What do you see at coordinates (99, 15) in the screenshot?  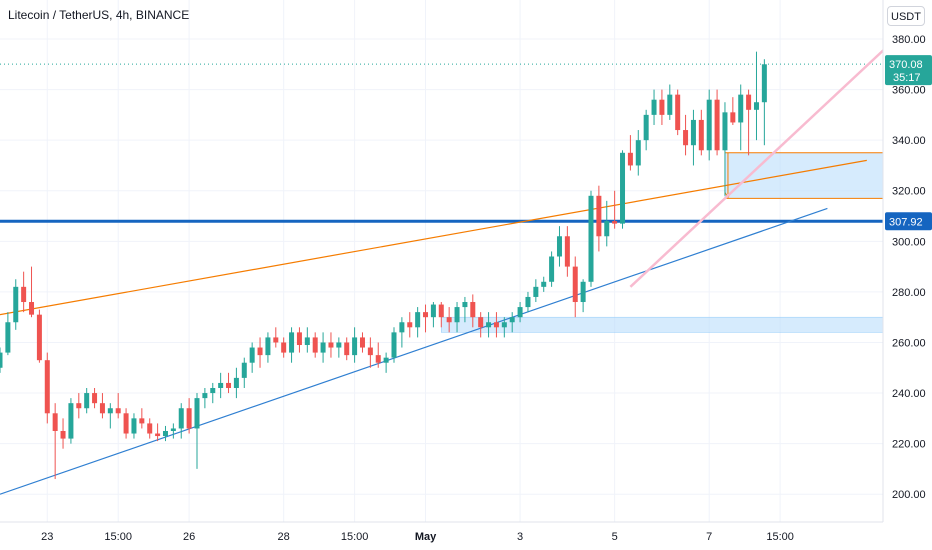 I see `symbol-title: Litecoin / TetherUS, 4h, BINANCE` at bounding box center [99, 15].